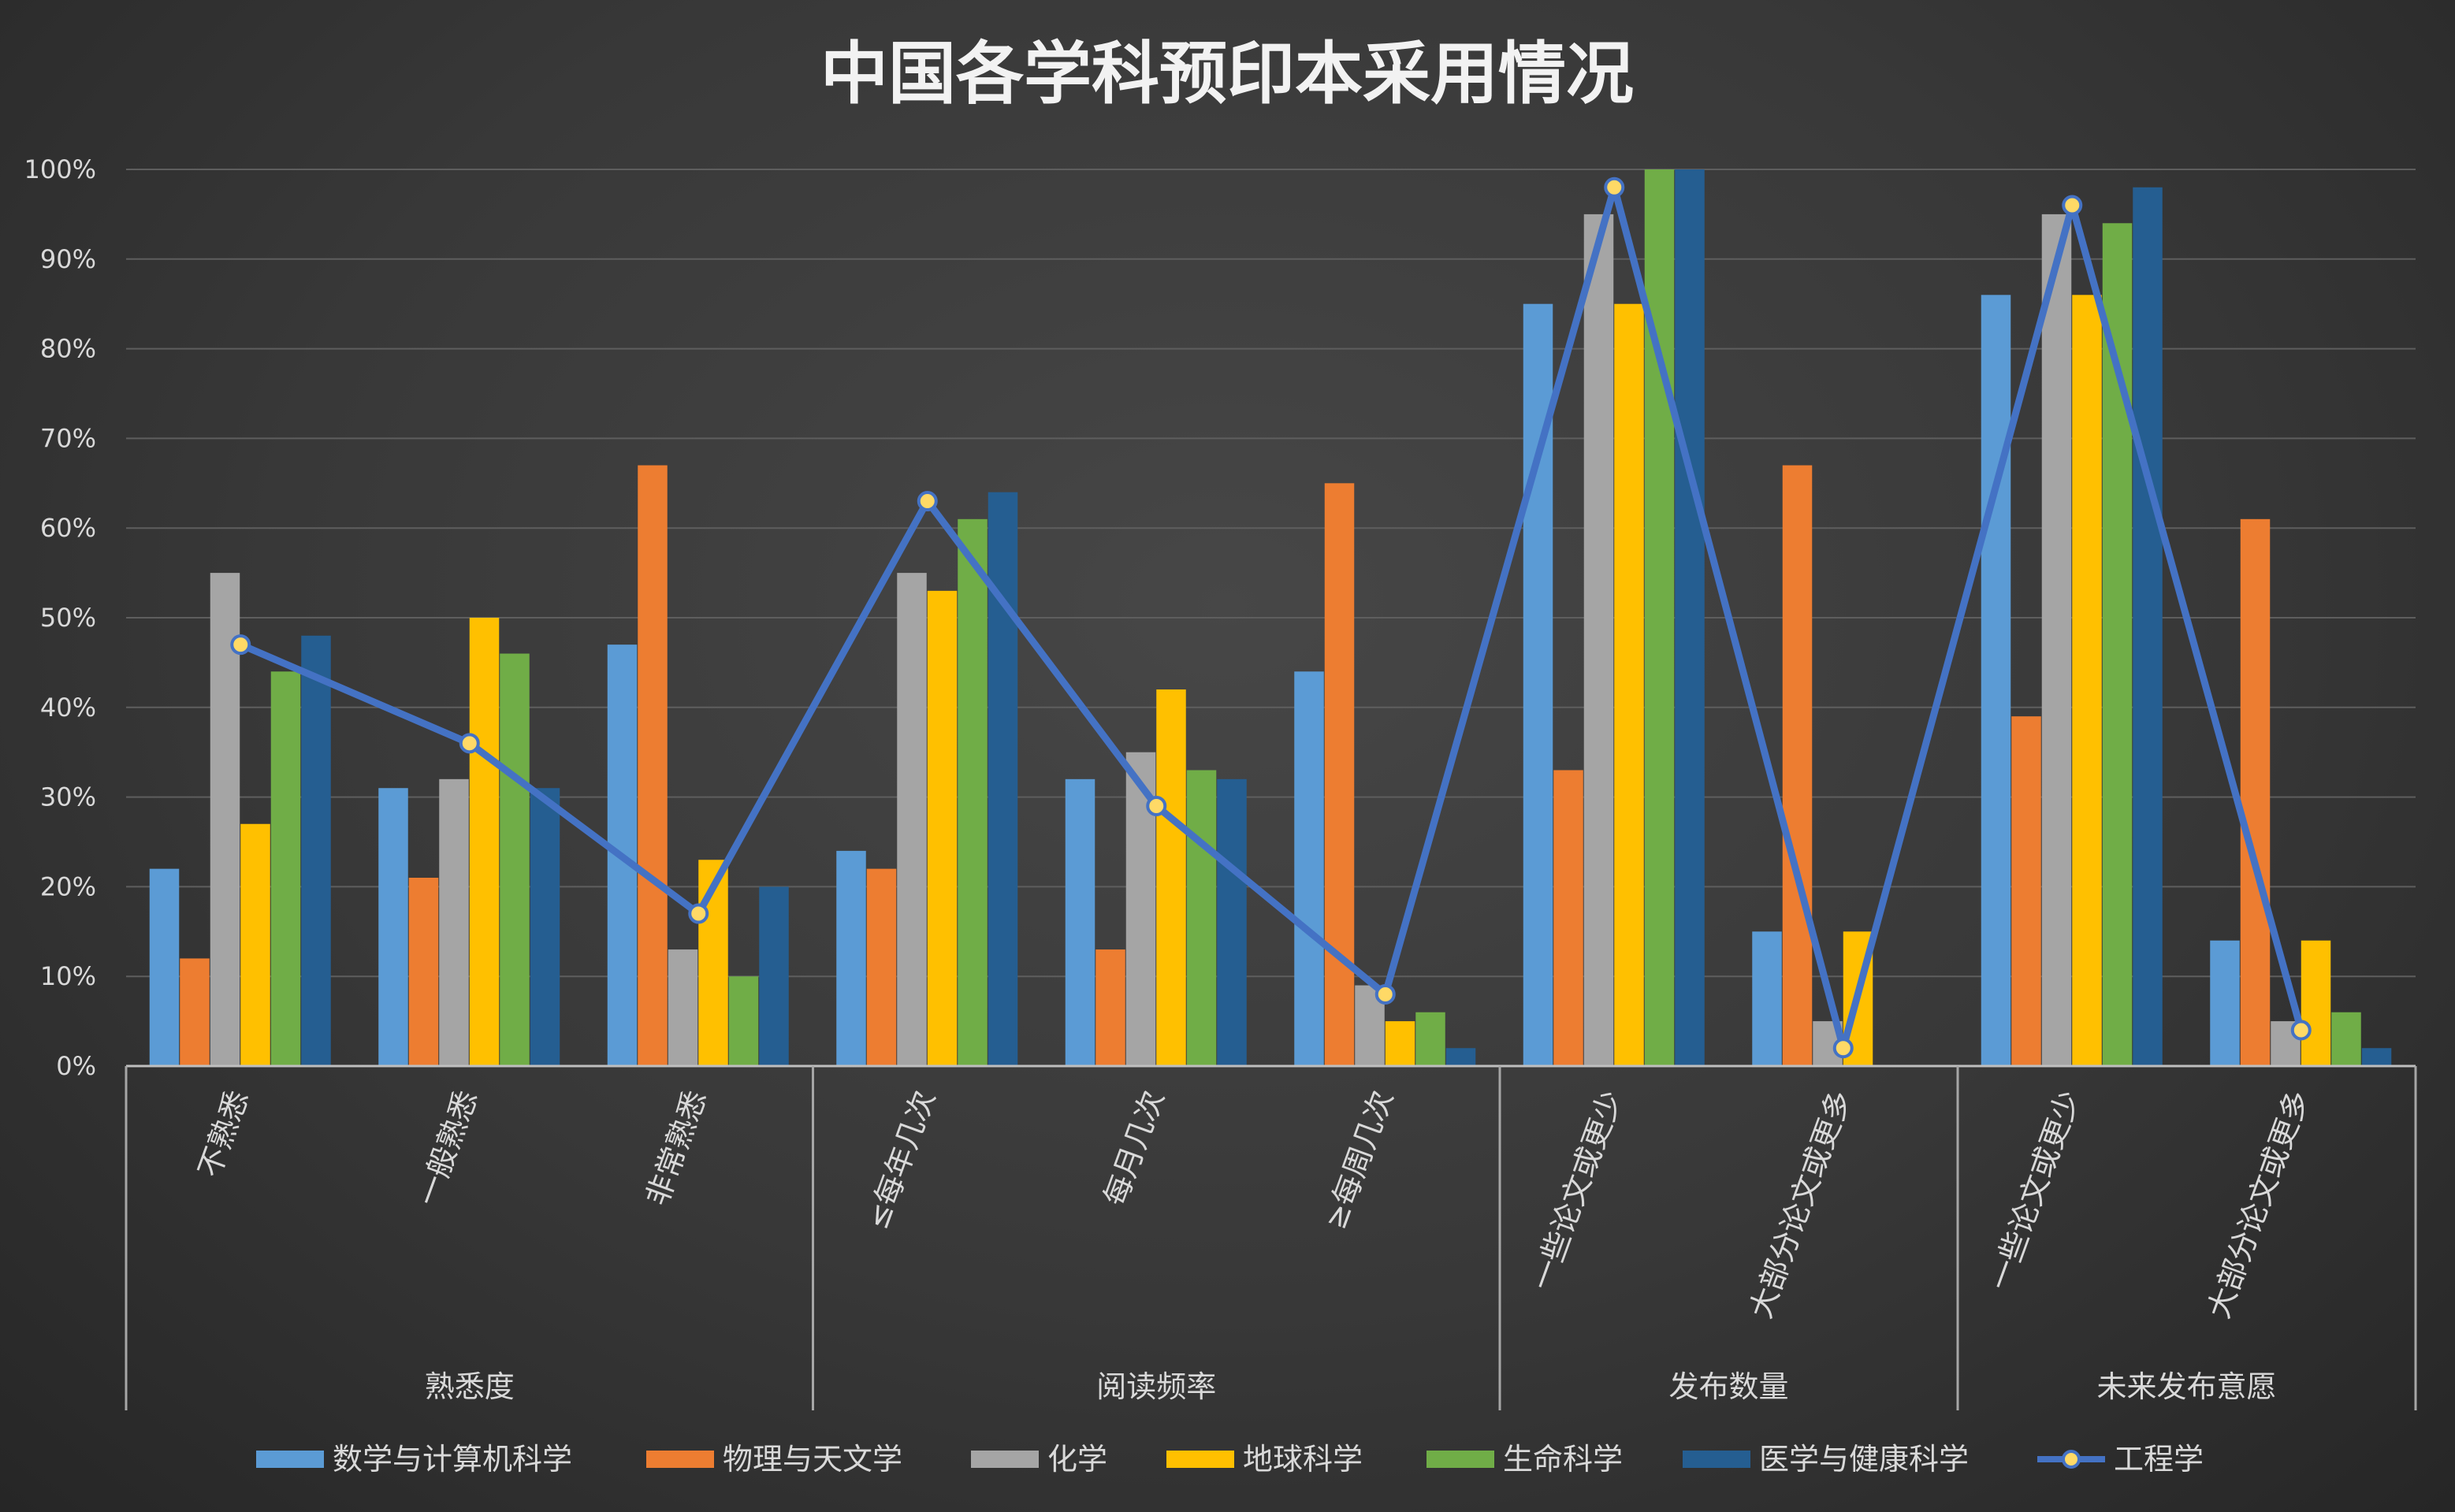 The height and width of the screenshot is (1512, 2455). I want to click on legend-label-6: 工程学, so click(2159, 1459).